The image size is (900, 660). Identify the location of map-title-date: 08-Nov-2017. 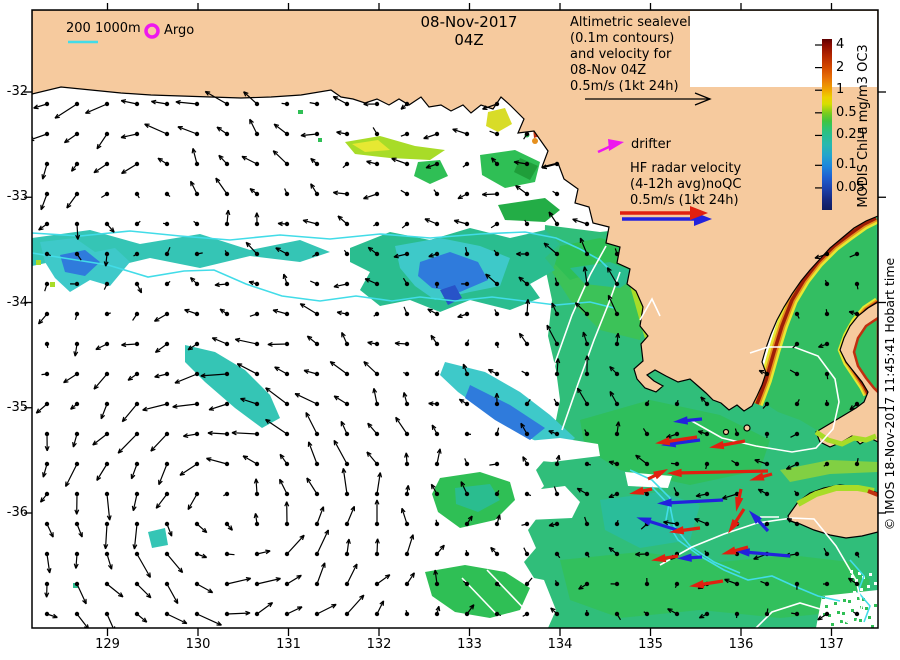
(469, 22).